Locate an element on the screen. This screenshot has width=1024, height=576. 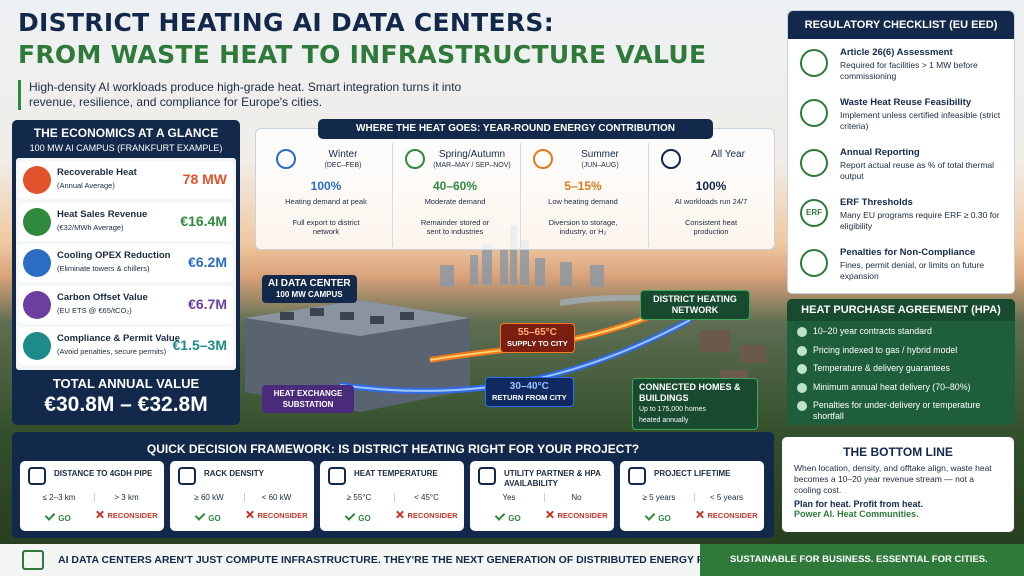
hpa-item: Pricing indexed to gas / hybrid model is located at coordinates (885, 349).